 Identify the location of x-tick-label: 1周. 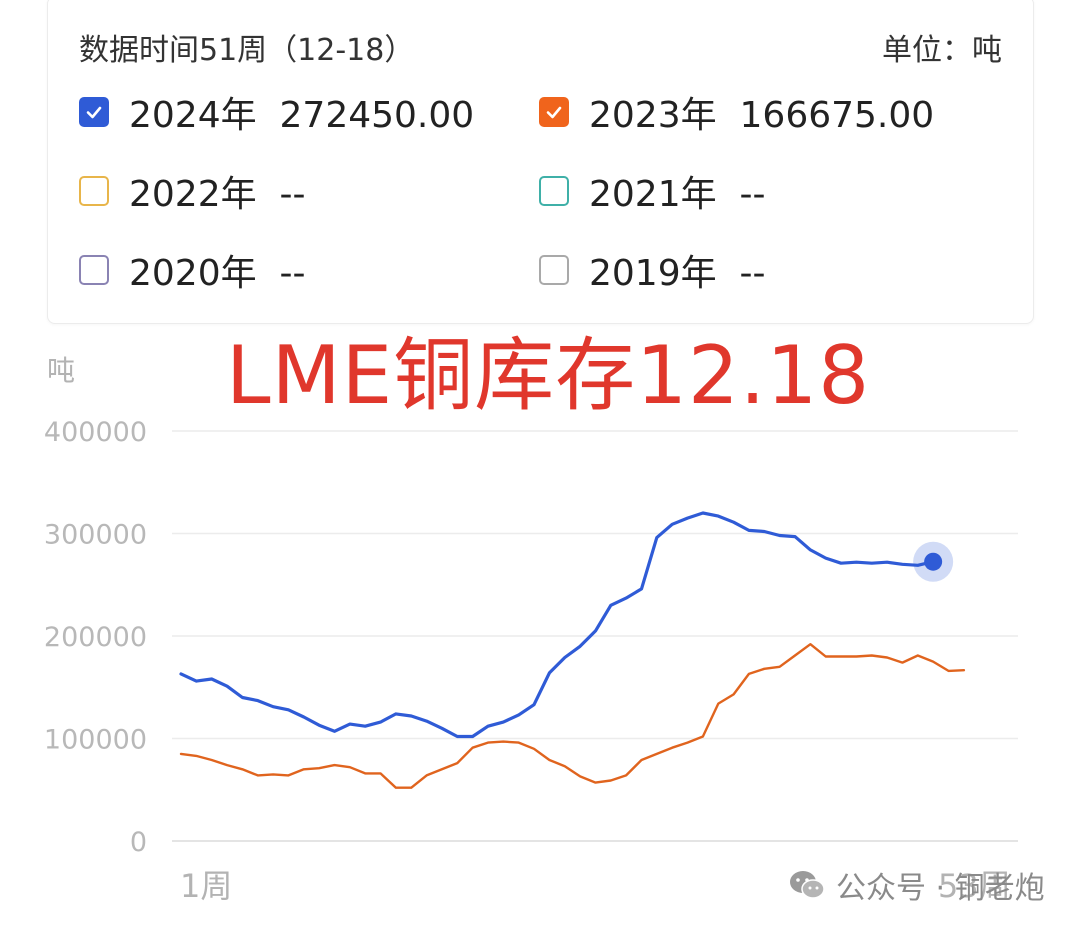
(206, 886).